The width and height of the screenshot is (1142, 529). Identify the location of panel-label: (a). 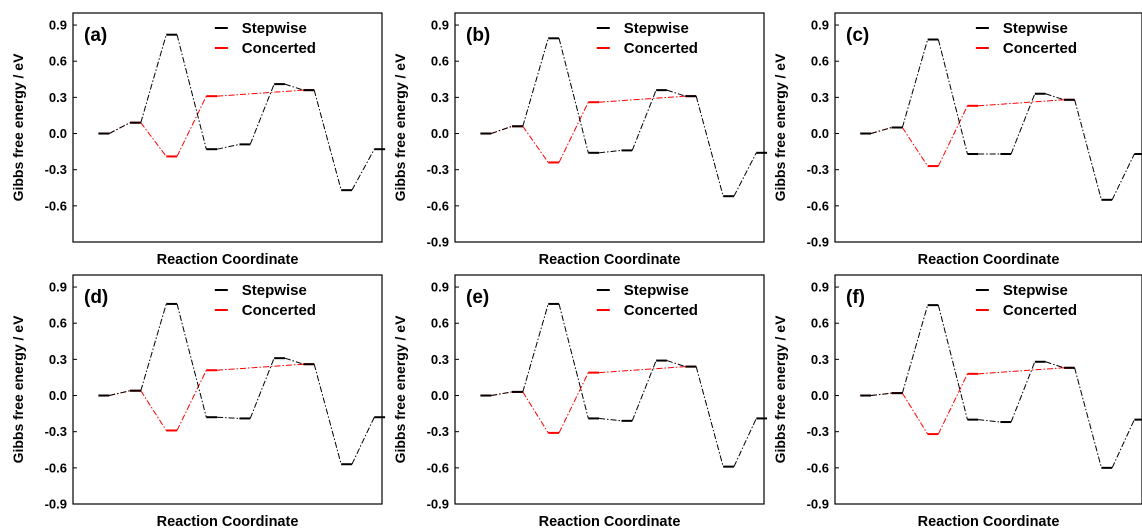
(95, 35).